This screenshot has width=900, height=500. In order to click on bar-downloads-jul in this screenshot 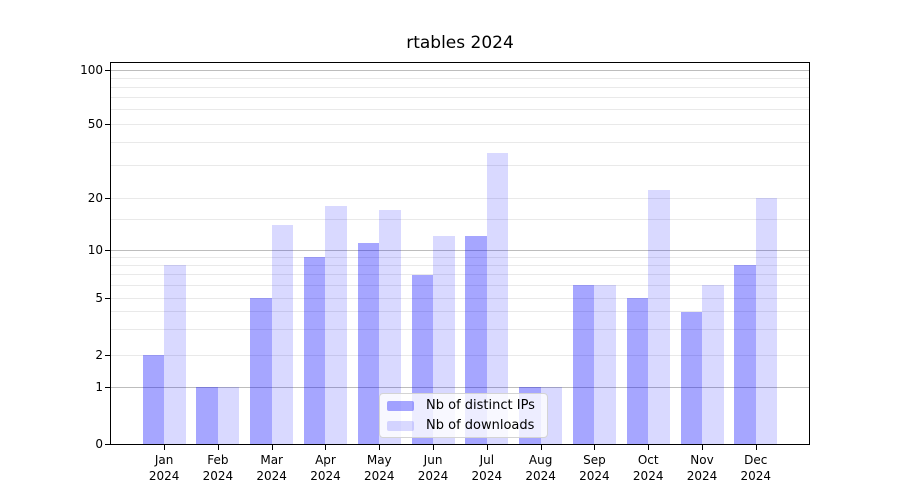, I will do `click(497, 298)`.